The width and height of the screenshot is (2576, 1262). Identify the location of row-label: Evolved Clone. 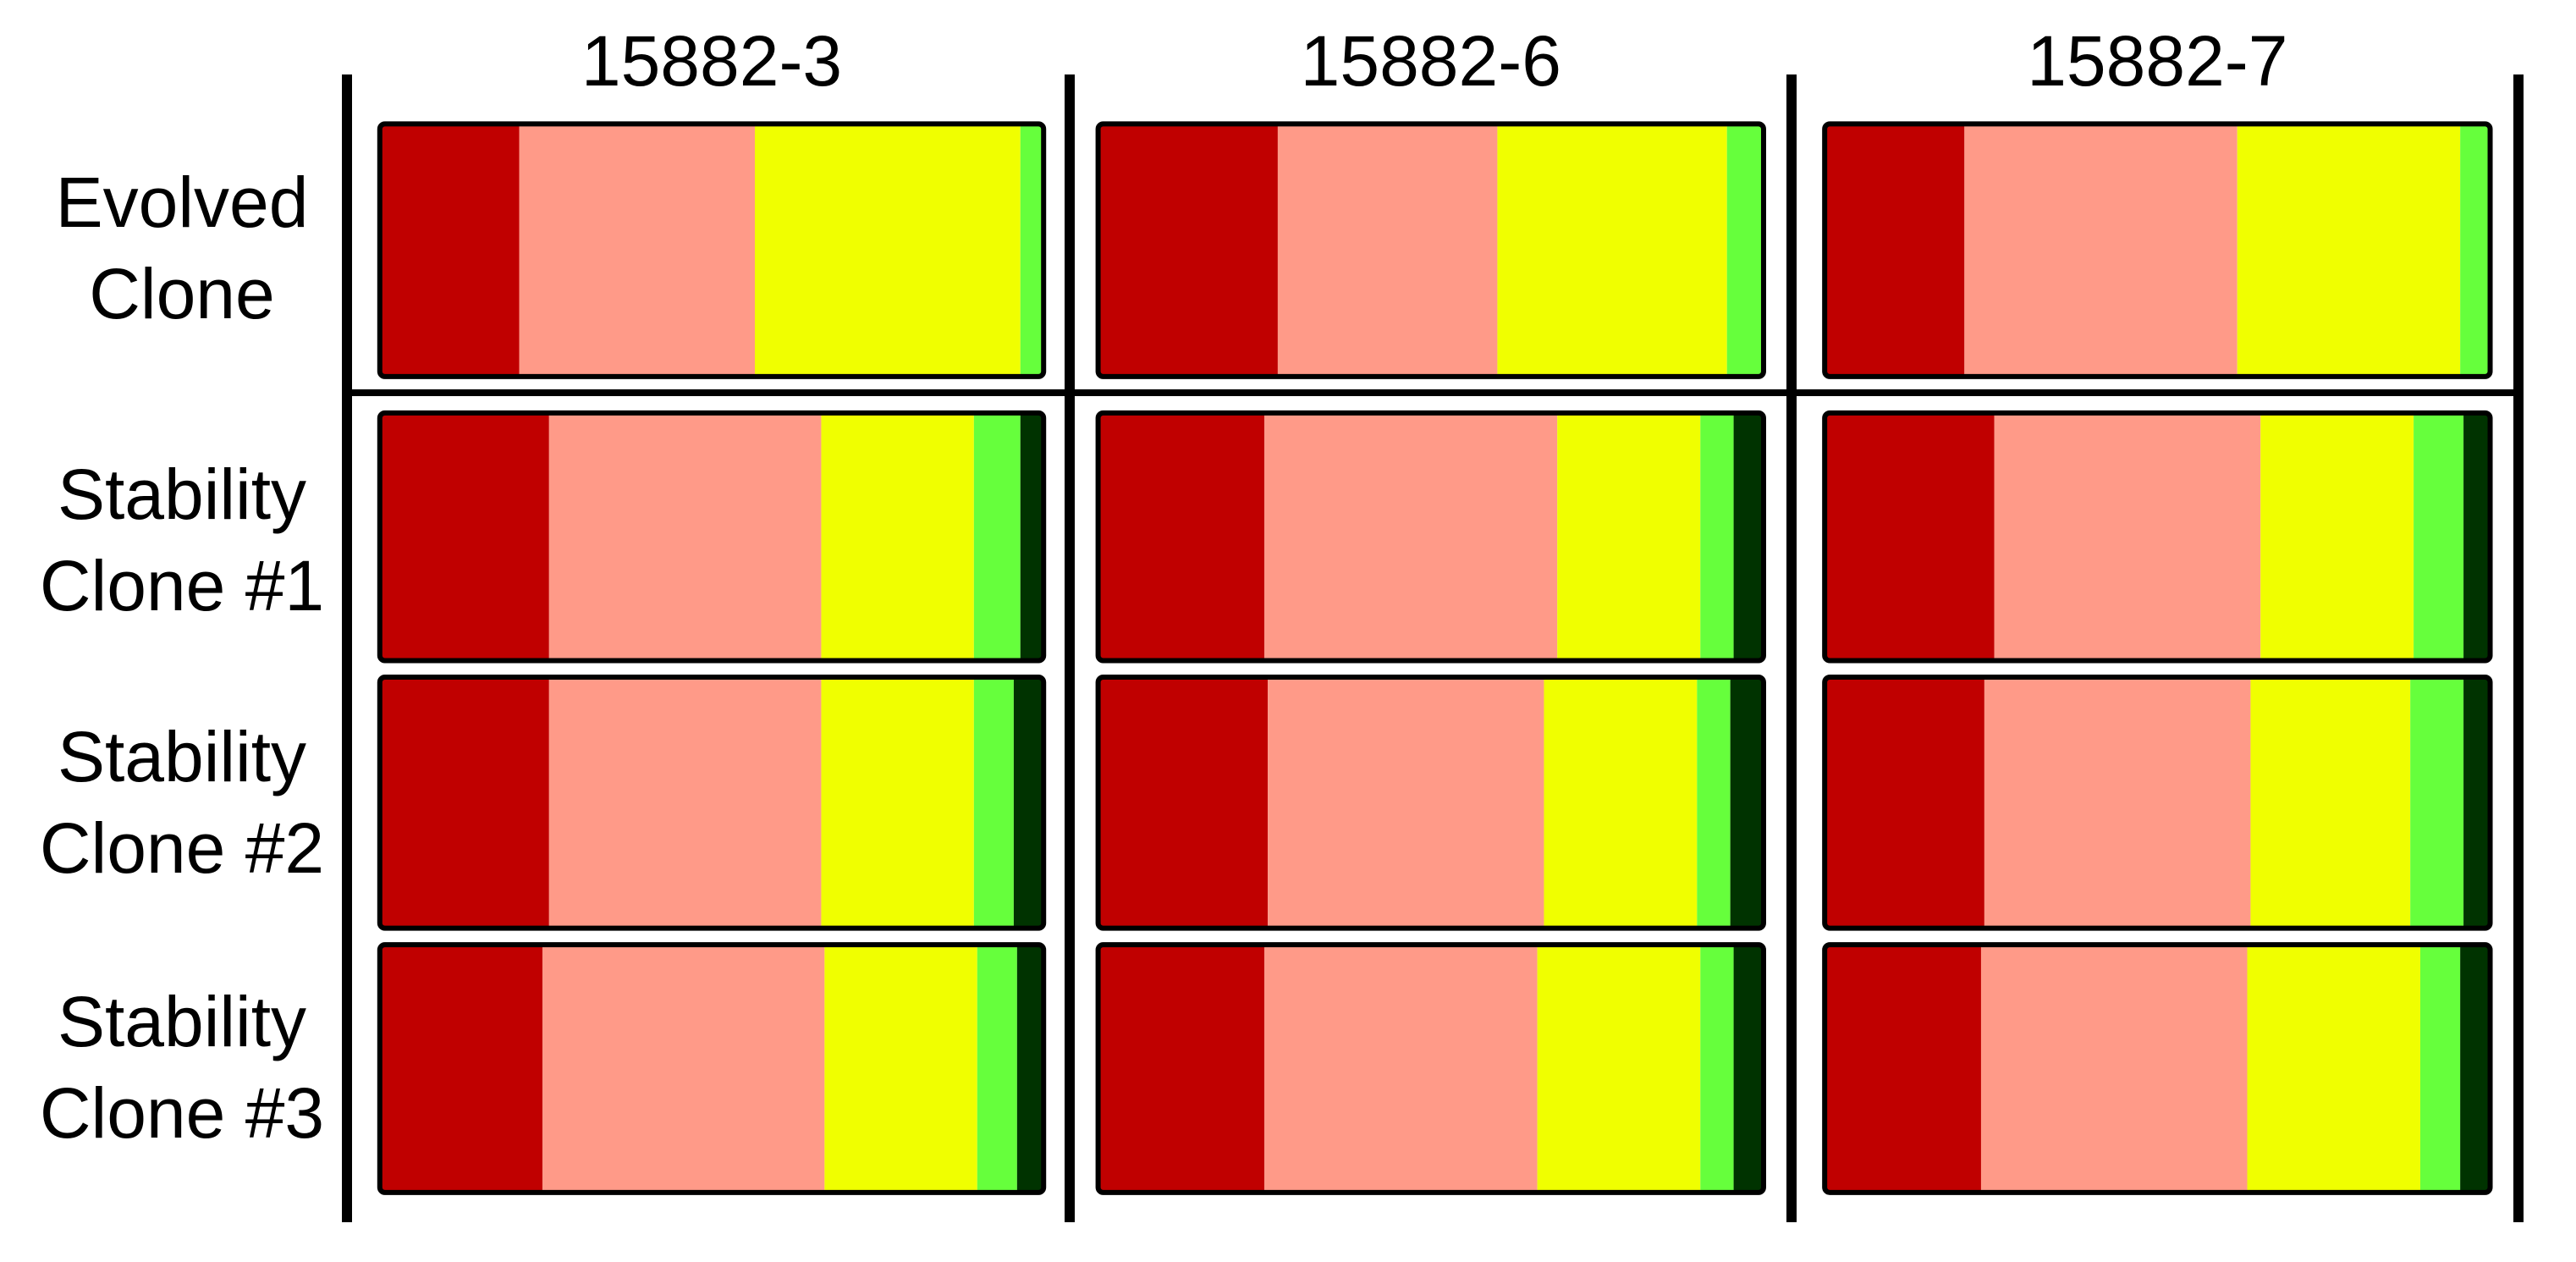
(182, 247).